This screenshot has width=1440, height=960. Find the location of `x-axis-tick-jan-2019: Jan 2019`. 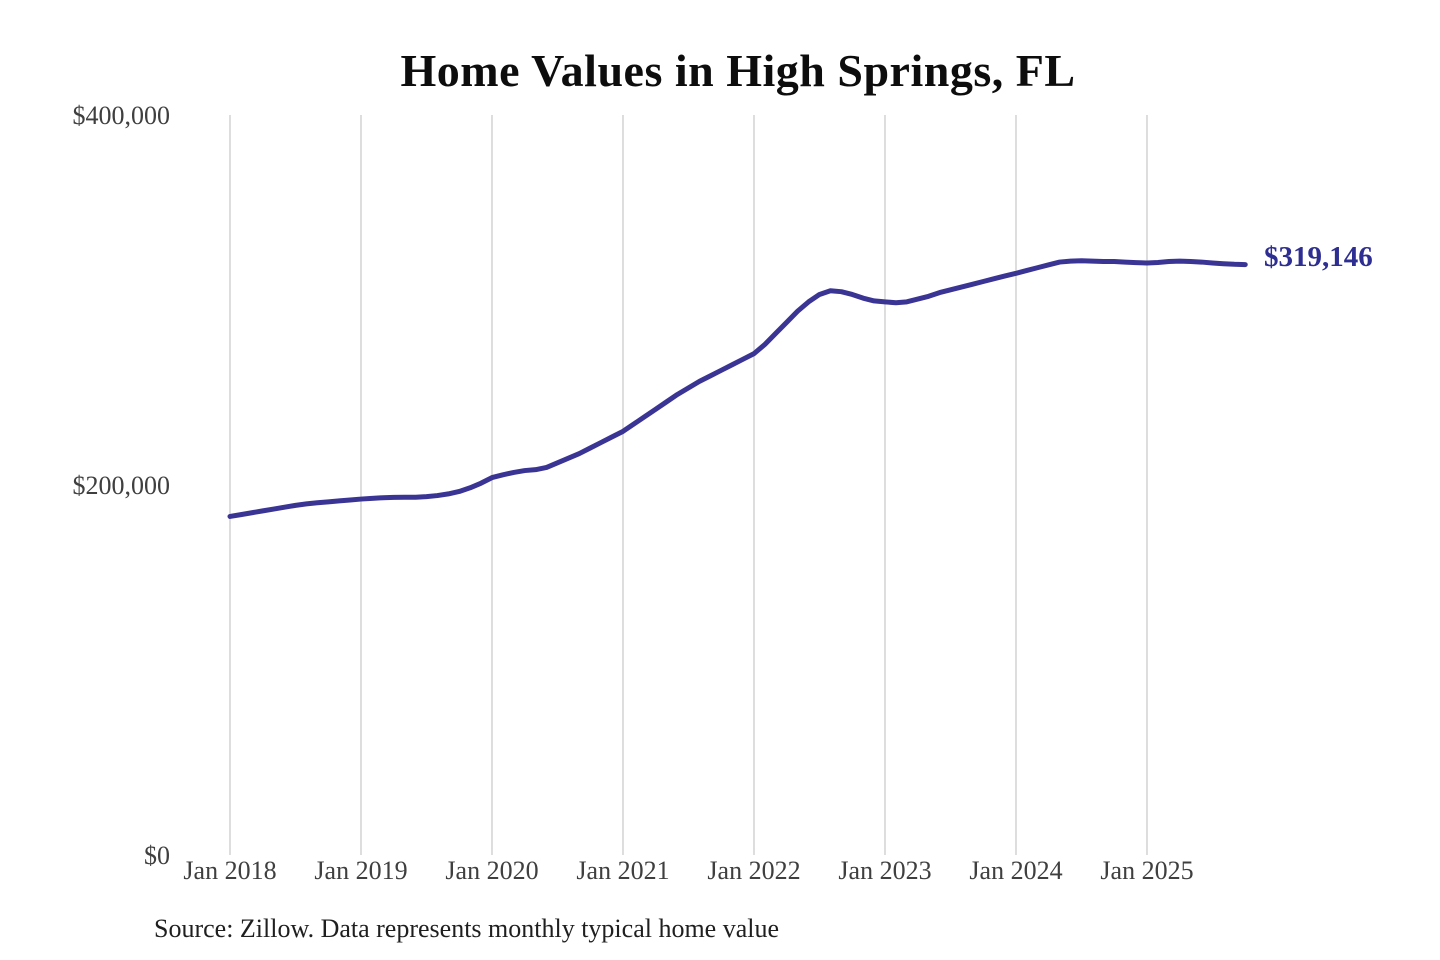

x-axis-tick-jan-2019: Jan 2019 is located at coordinates (361, 870).